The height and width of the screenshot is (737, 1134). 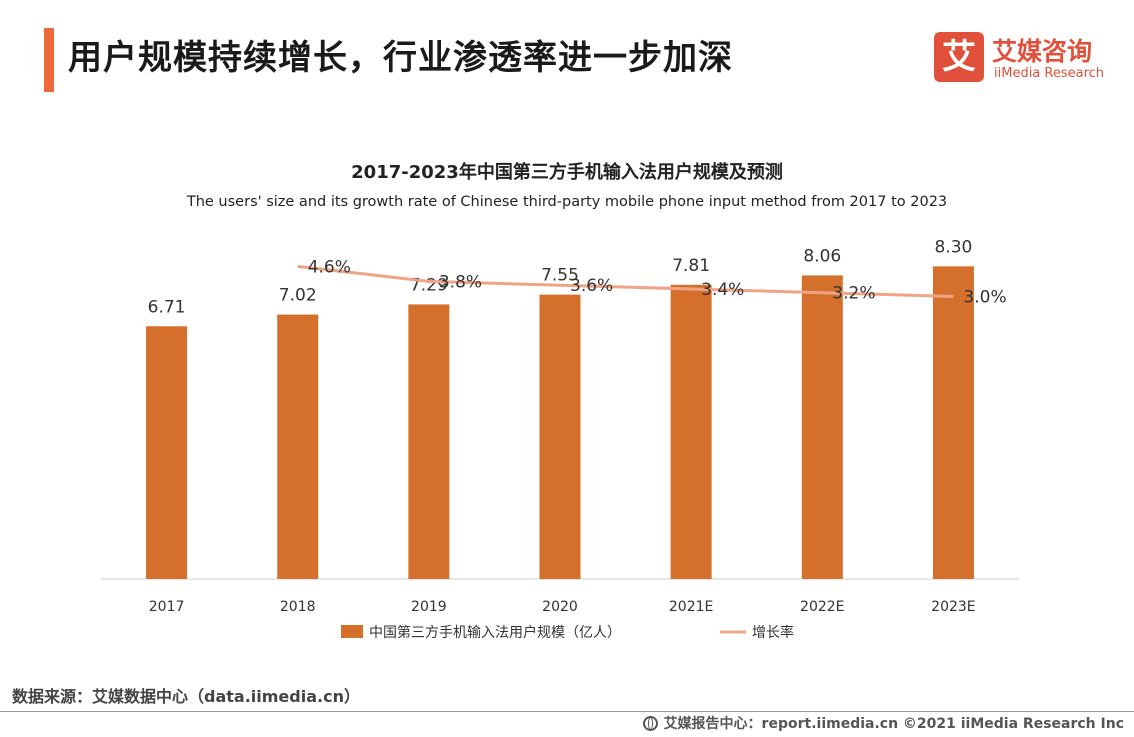 What do you see at coordinates (429, 441) in the screenshot?
I see `bar-2019` at bounding box center [429, 441].